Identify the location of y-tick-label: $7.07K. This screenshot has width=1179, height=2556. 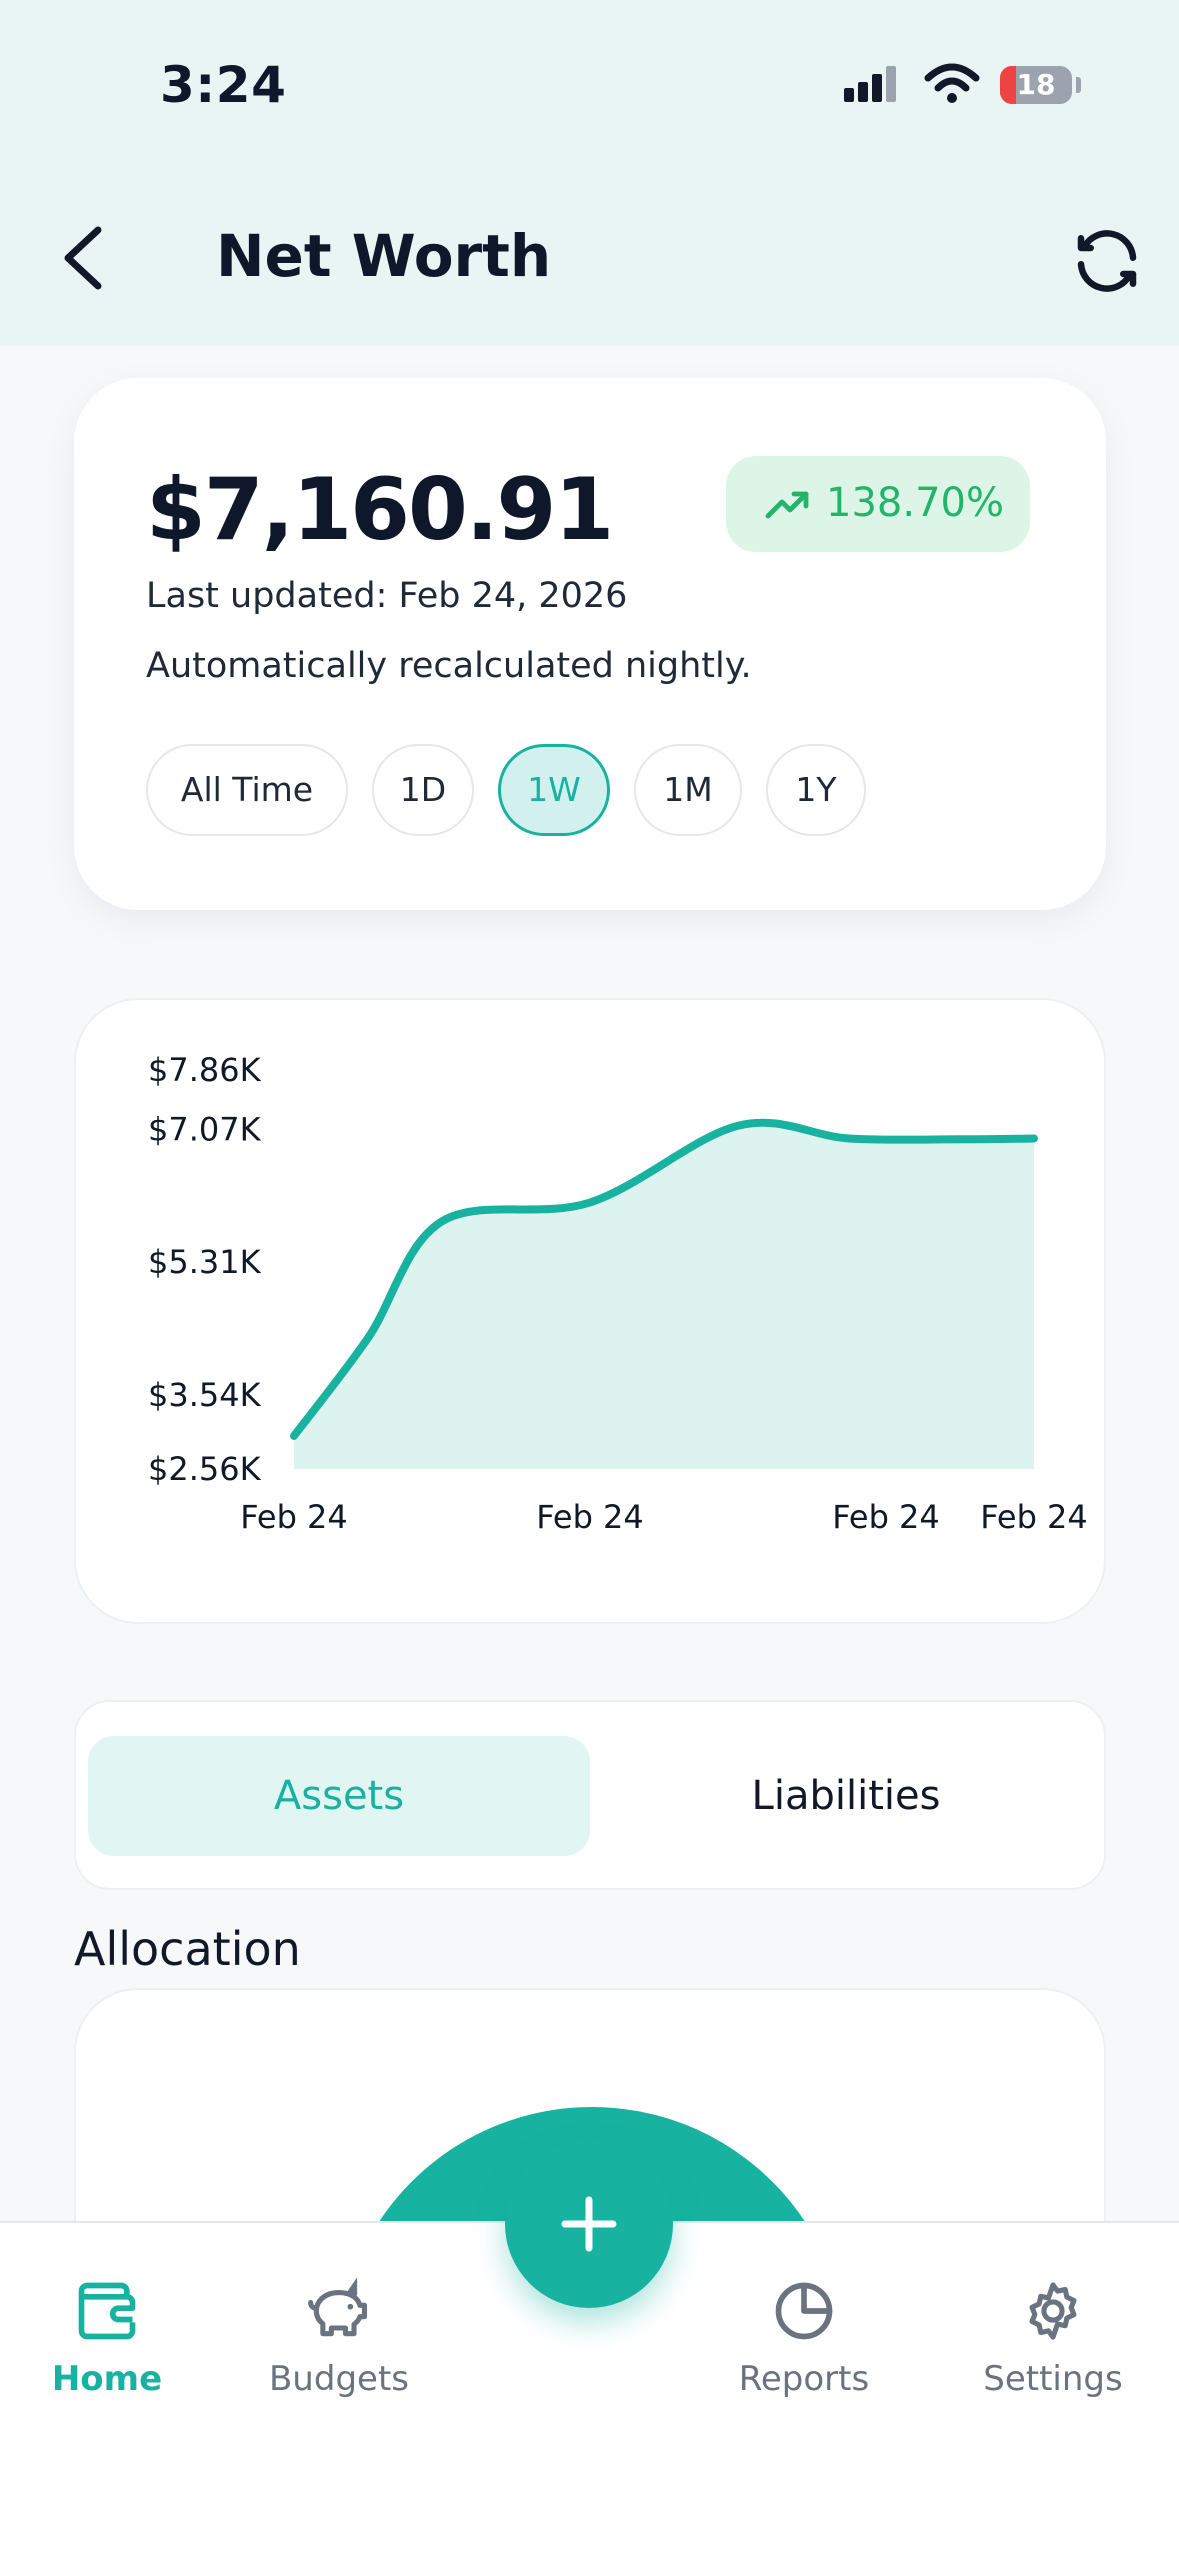
(205, 1129).